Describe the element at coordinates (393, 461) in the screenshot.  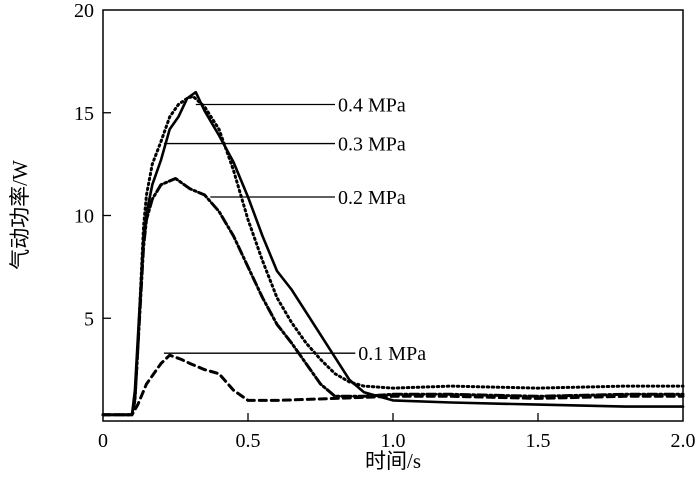
I see `x-axis-label: 时间/s` at that location.